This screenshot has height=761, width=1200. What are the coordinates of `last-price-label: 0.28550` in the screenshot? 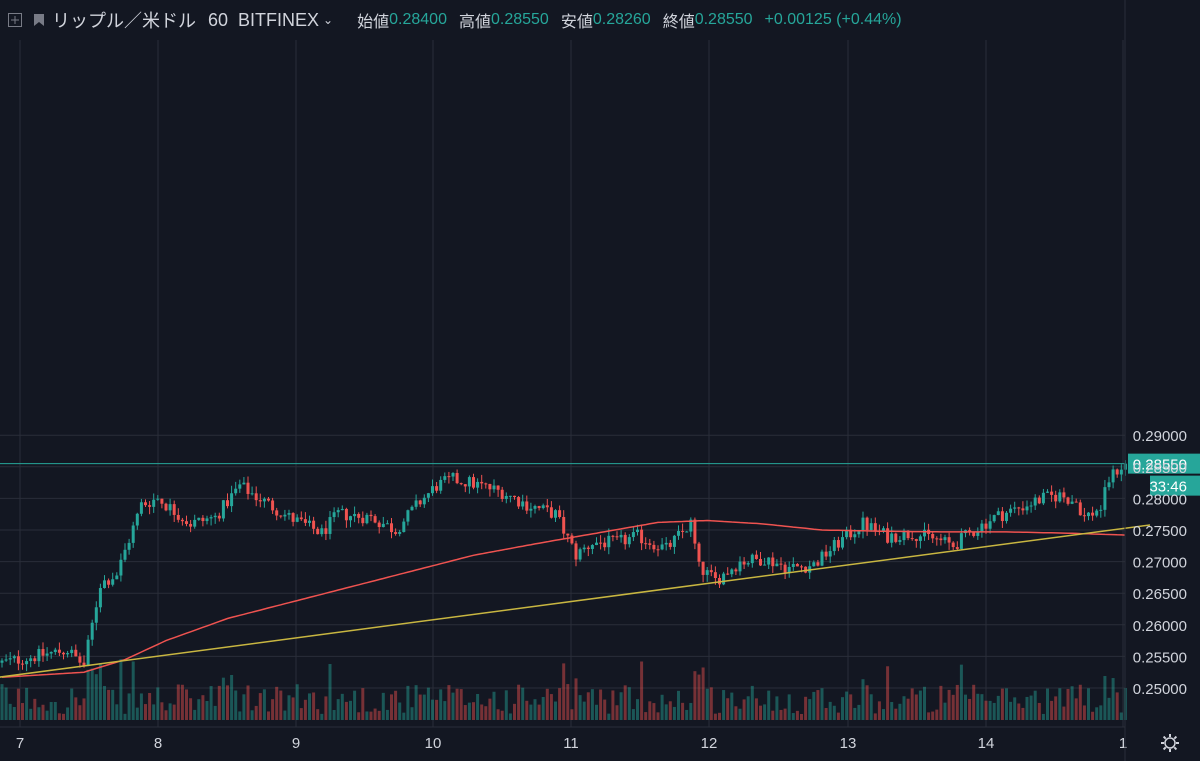 It's located at (1160, 465).